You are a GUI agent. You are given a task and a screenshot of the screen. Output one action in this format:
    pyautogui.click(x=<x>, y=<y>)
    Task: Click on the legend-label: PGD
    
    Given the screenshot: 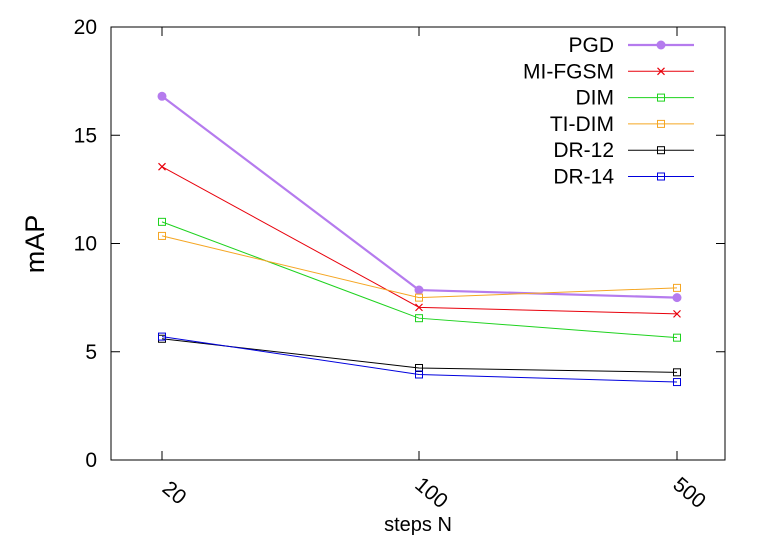 What is the action you would take?
    pyautogui.click(x=591, y=45)
    